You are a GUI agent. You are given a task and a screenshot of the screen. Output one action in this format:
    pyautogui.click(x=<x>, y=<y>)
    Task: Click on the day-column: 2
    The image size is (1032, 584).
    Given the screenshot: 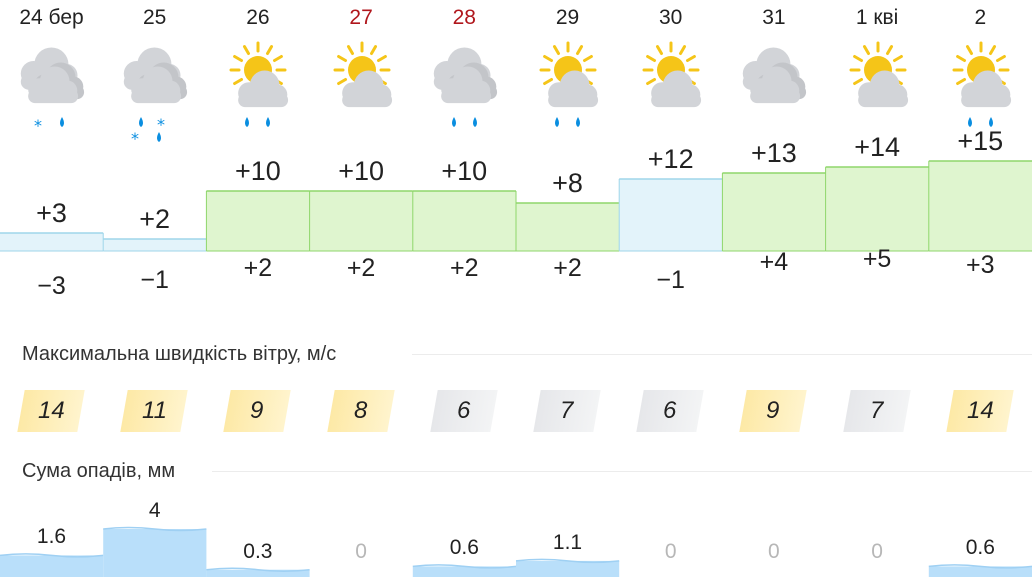 What is the action you would take?
    pyautogui.click(x=980, y=289)
    